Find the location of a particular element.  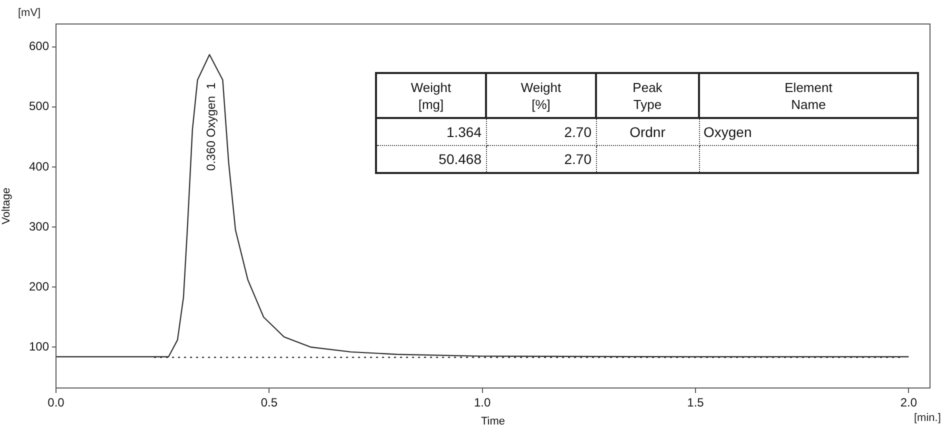

y-tick-label: 400 is located at coordinates (39, 166).